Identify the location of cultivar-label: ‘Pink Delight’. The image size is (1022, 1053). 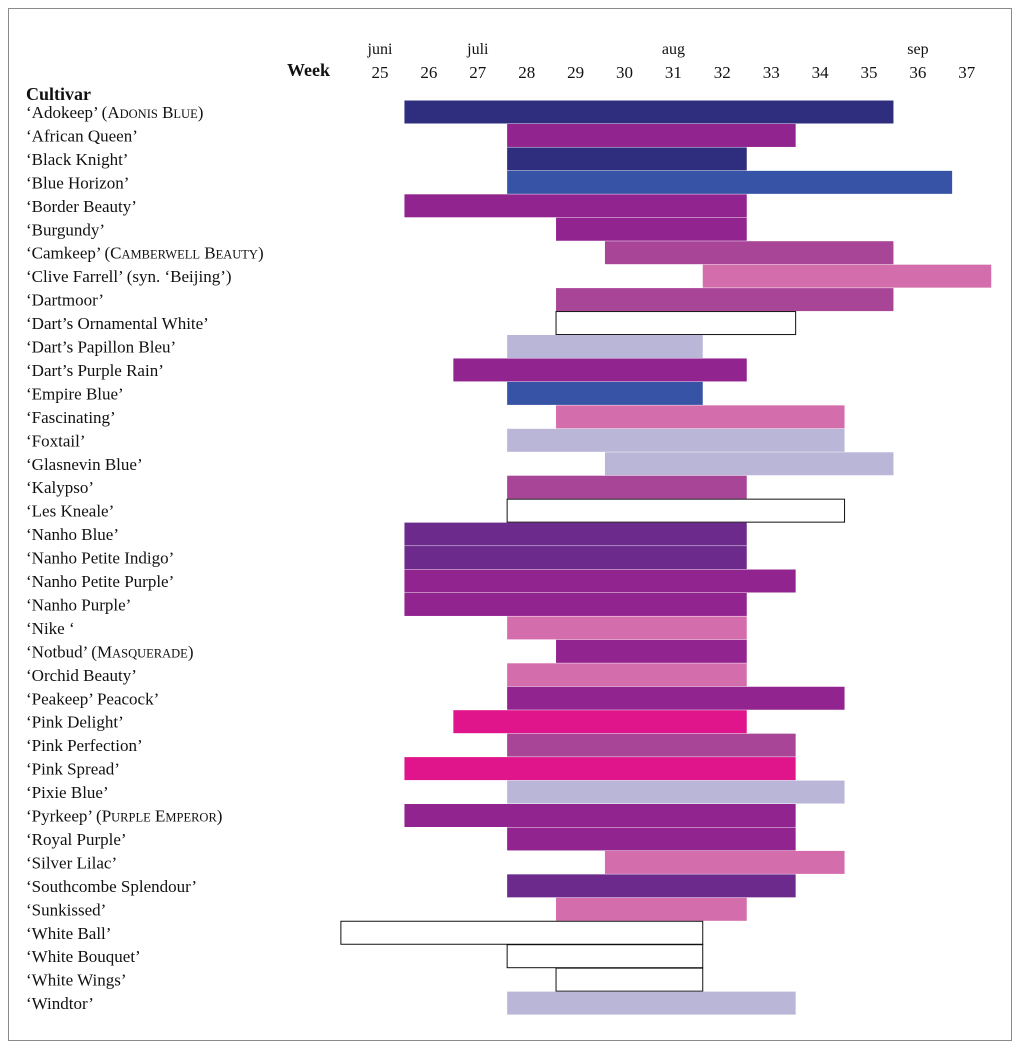
(75, 722).